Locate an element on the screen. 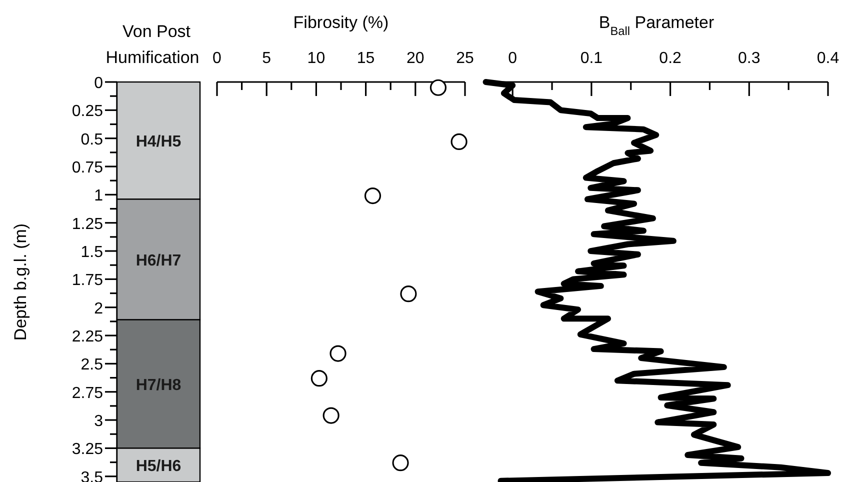 The image size is (848, 482). y-tick-label: 2.25 is located at coordinates (88, 337).